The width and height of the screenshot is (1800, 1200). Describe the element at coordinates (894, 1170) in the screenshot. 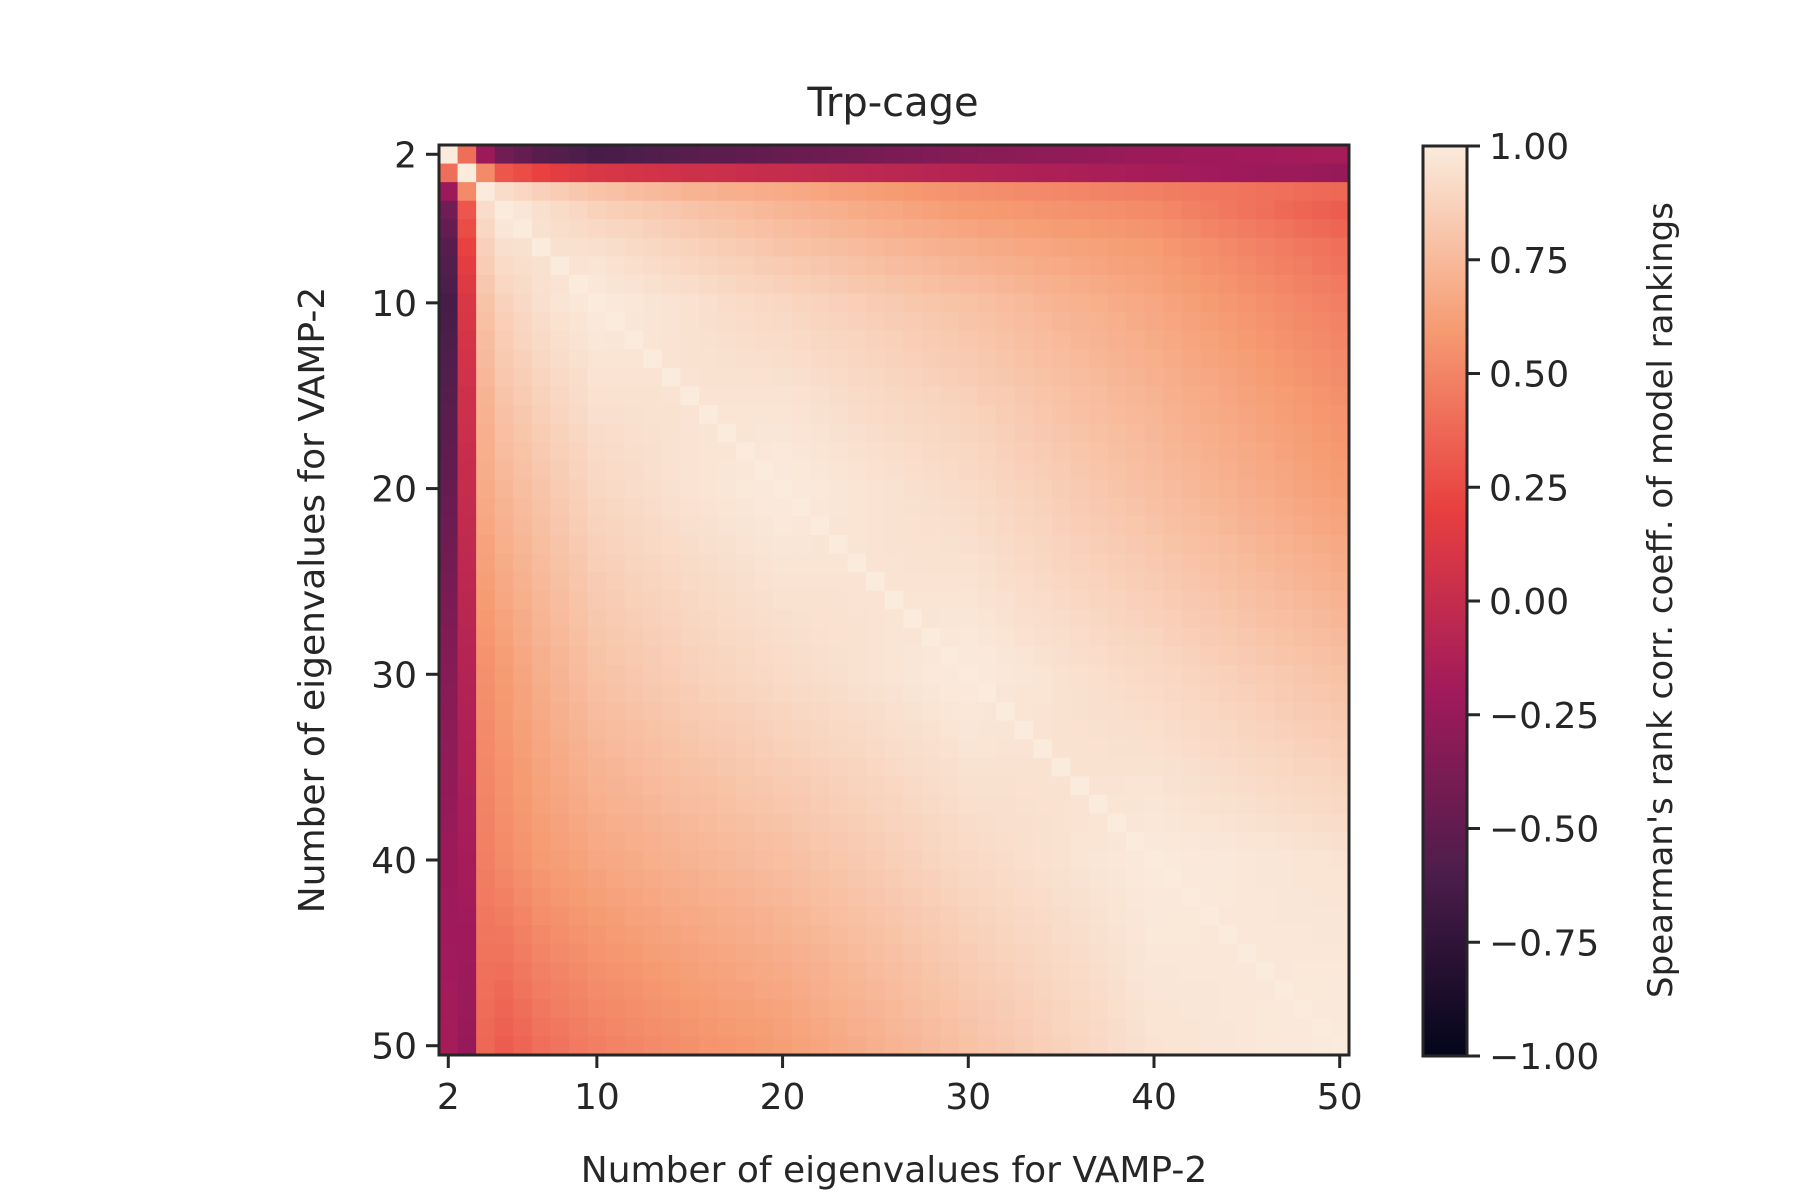

I see `x-axis-label: Number of eigenvalues for VAMP-2` at that location.